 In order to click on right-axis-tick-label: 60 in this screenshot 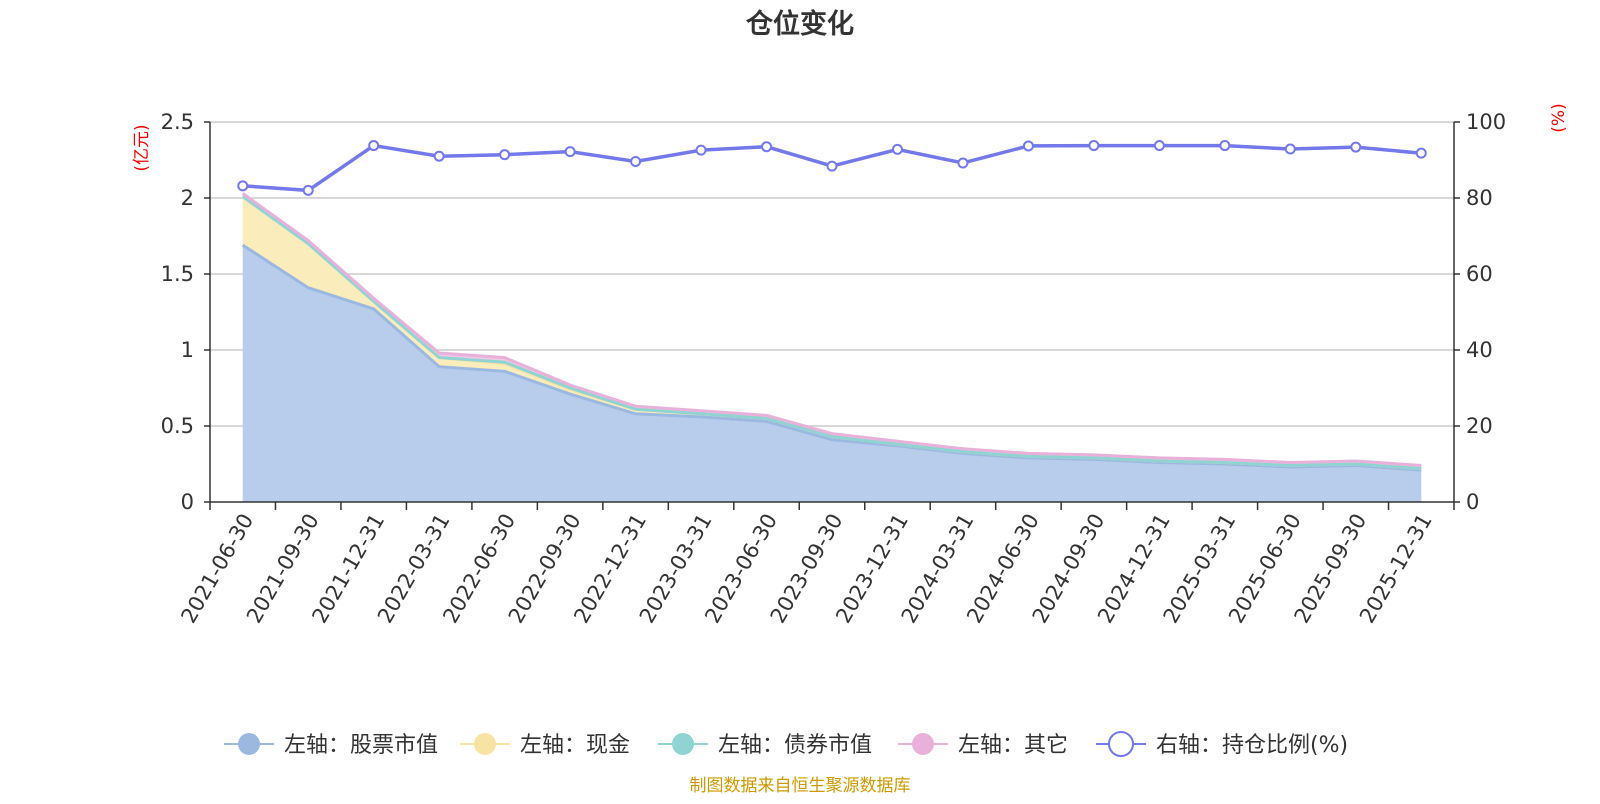, I will do `click(1479, 274)`.